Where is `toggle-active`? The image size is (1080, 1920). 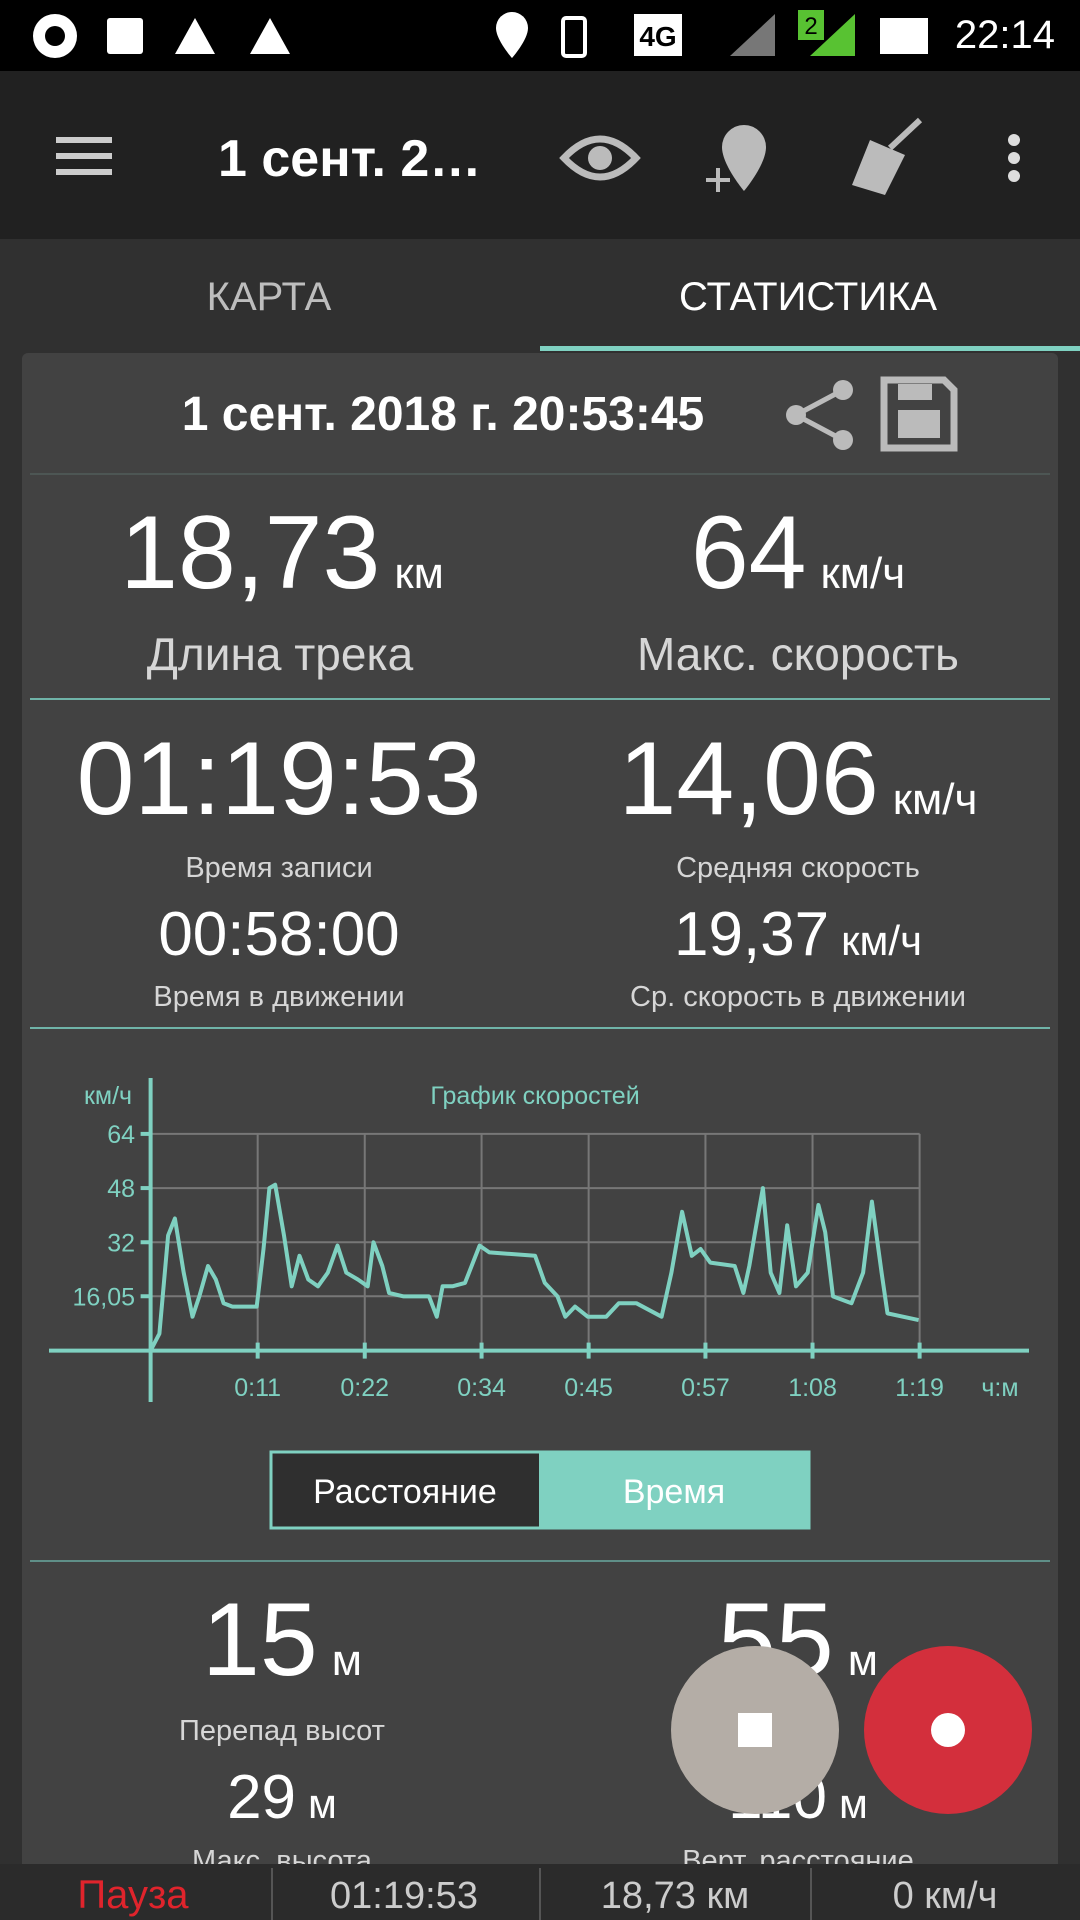 toggle-active is located at coordinates (674, 1490).